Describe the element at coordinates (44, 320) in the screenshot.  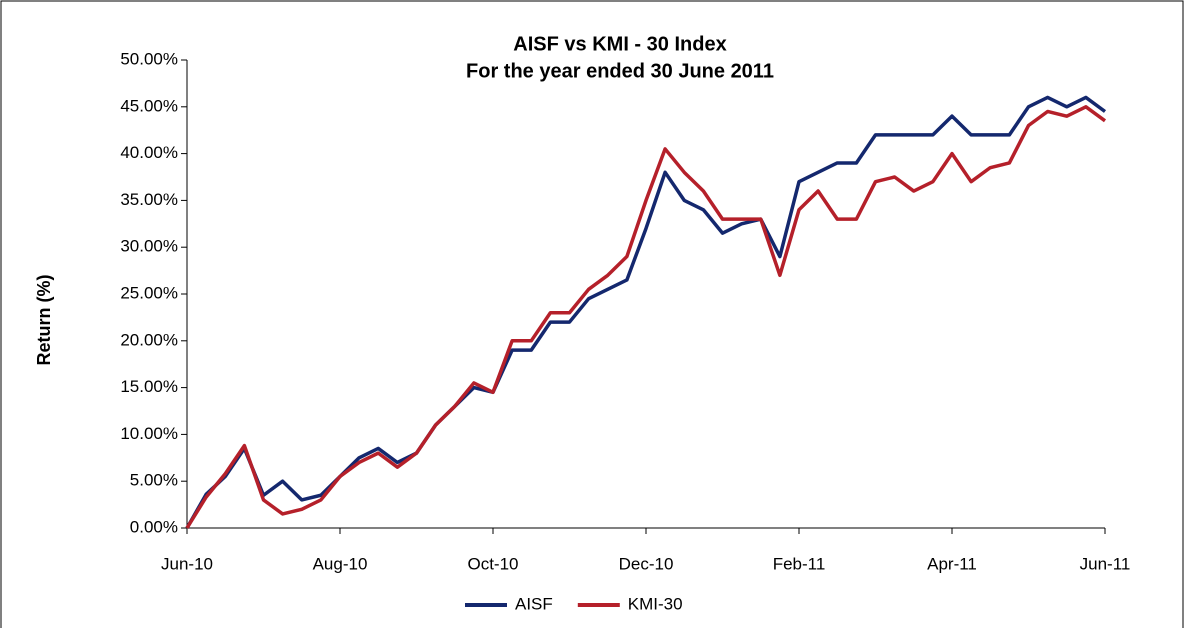
I see `y-axis-label: Return (%)` at that location.